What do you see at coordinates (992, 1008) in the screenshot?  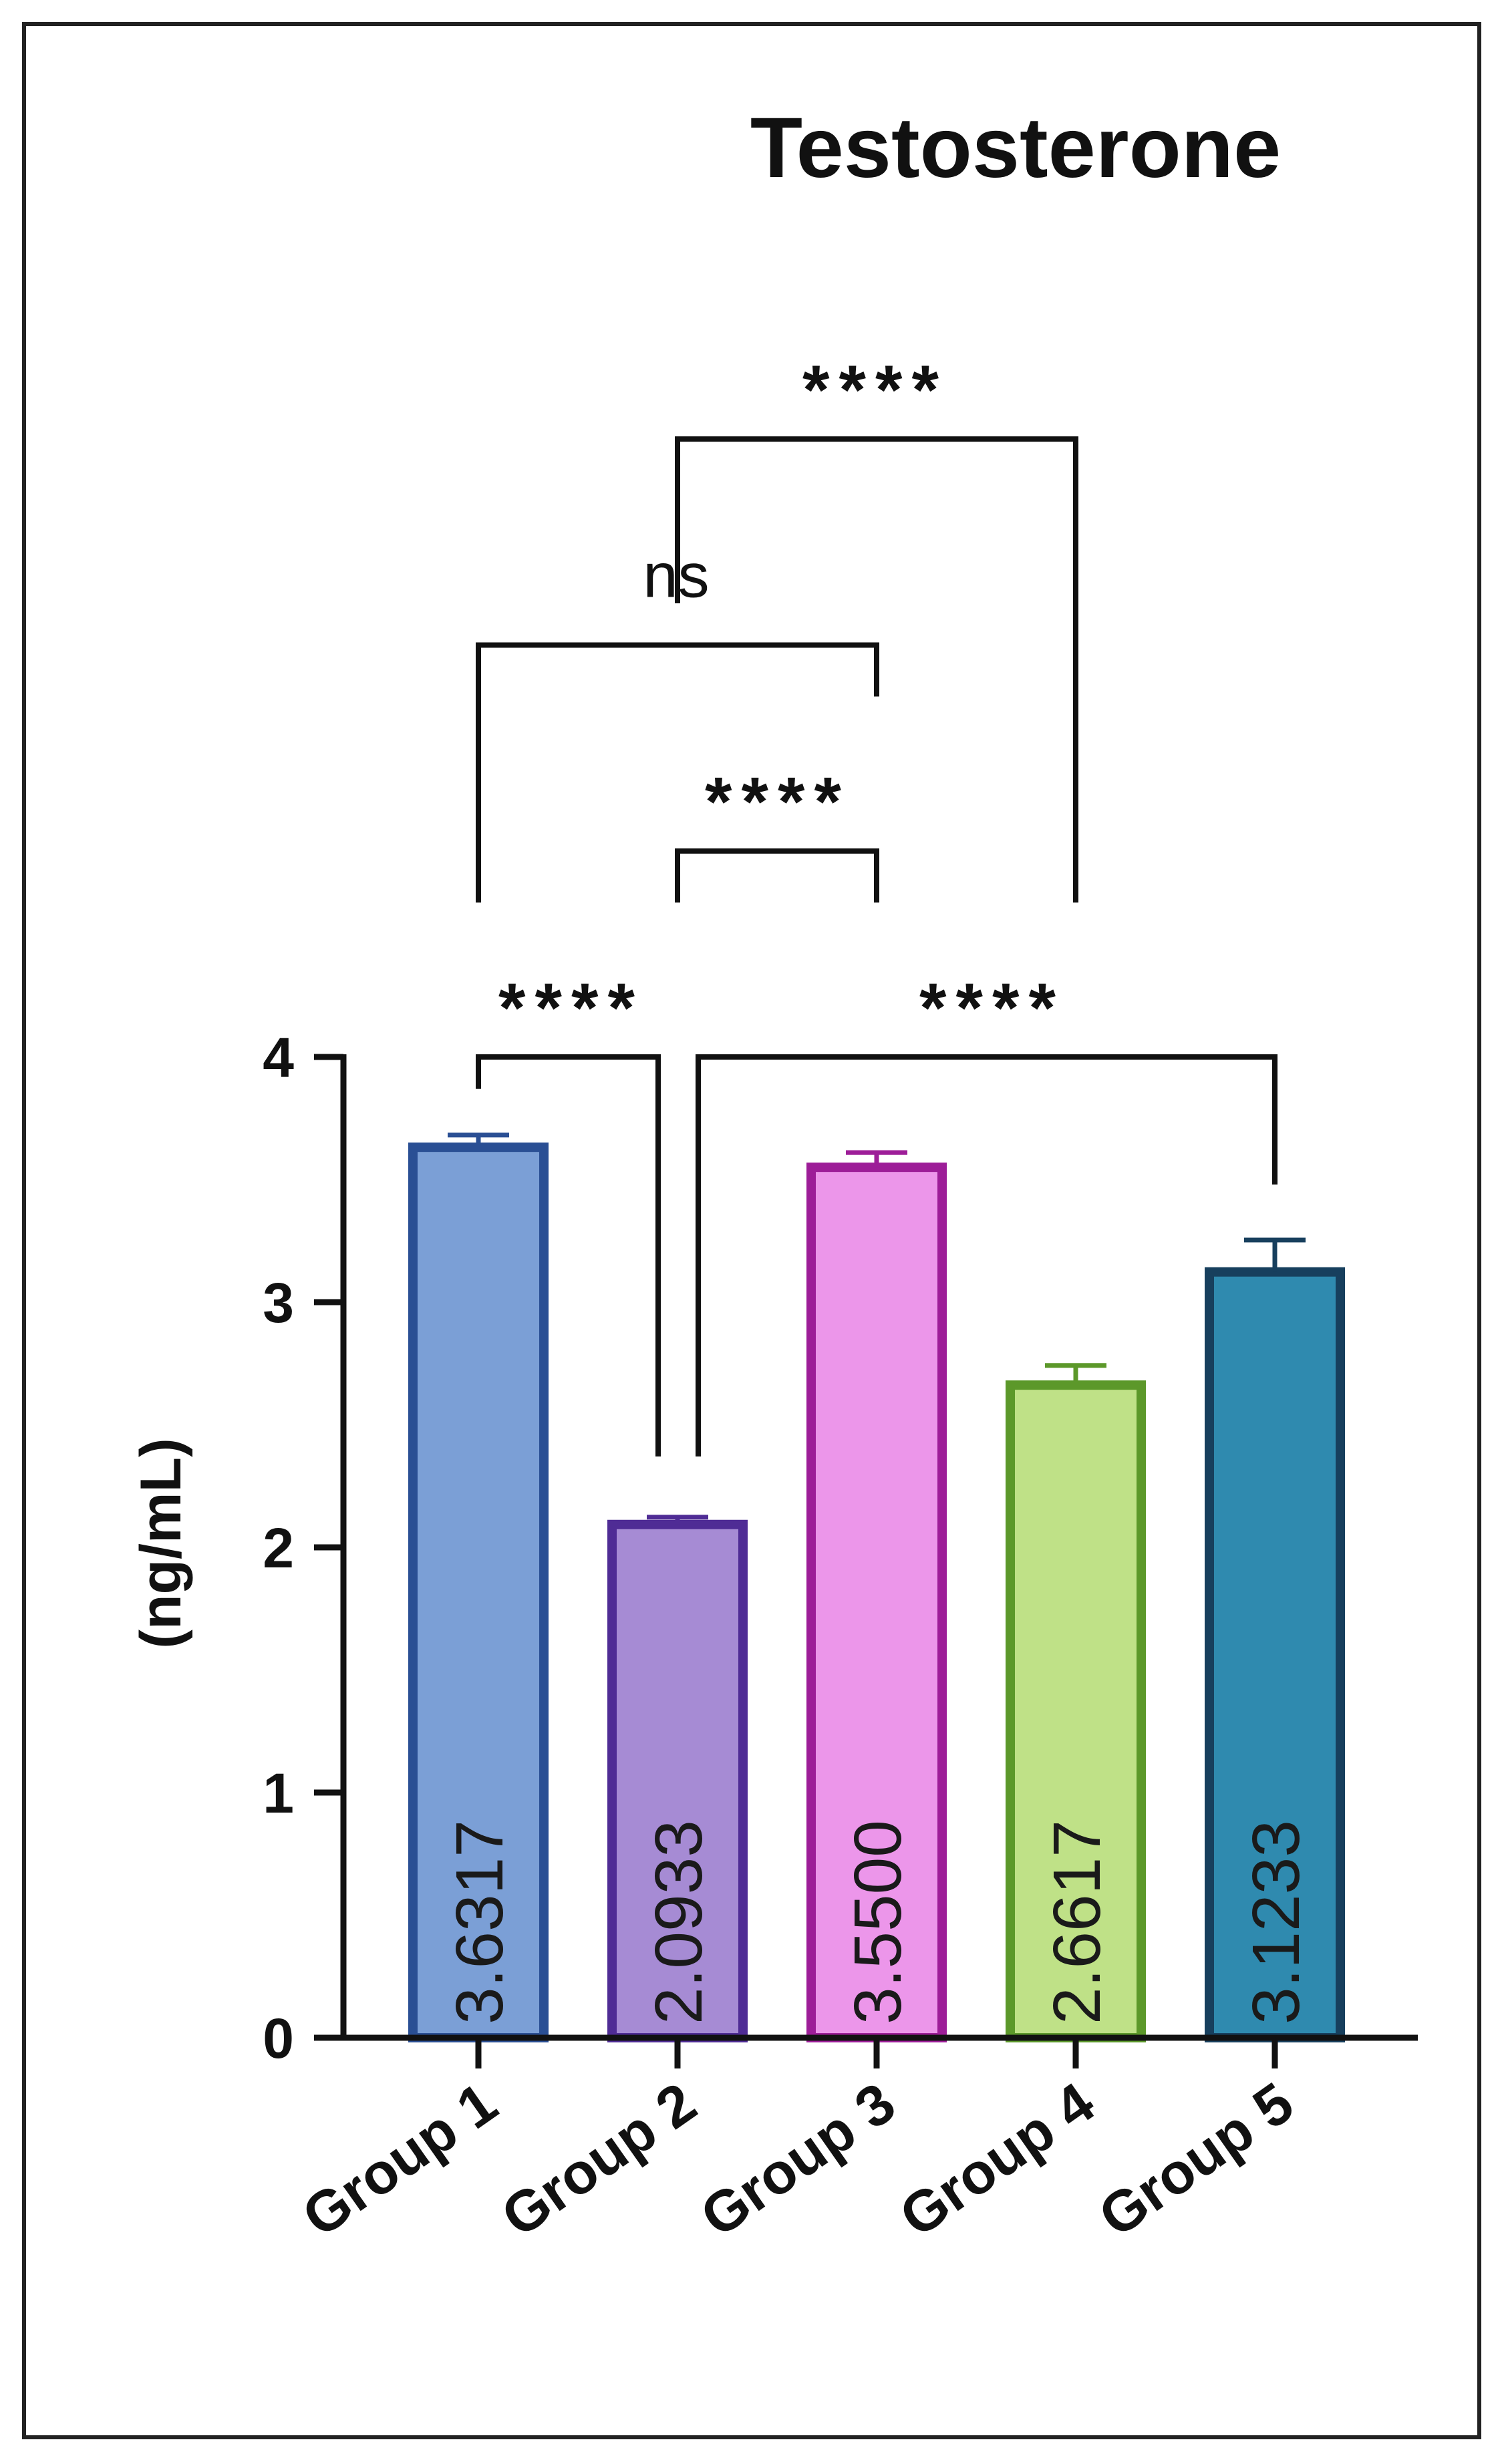 I see `significance-label-2: ****` at bounding box center [992, 1008].